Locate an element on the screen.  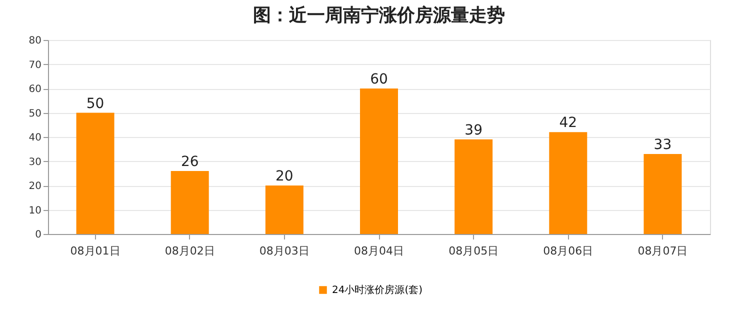
x-tick-label: 08月06日 is located at coordinates (568, 251).